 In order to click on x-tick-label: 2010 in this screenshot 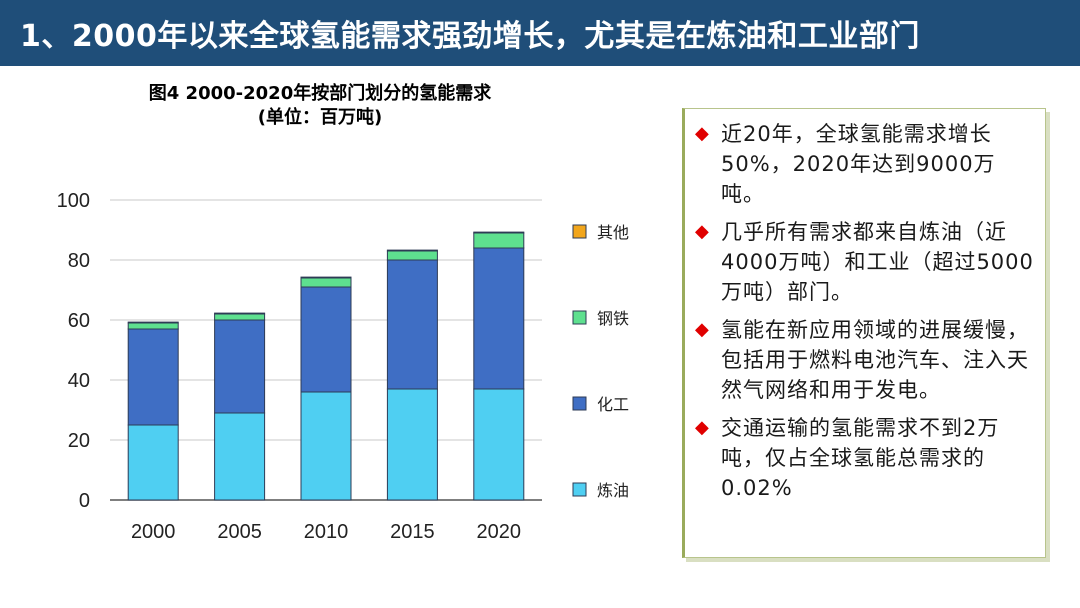, I will do `click(326, 532)`.